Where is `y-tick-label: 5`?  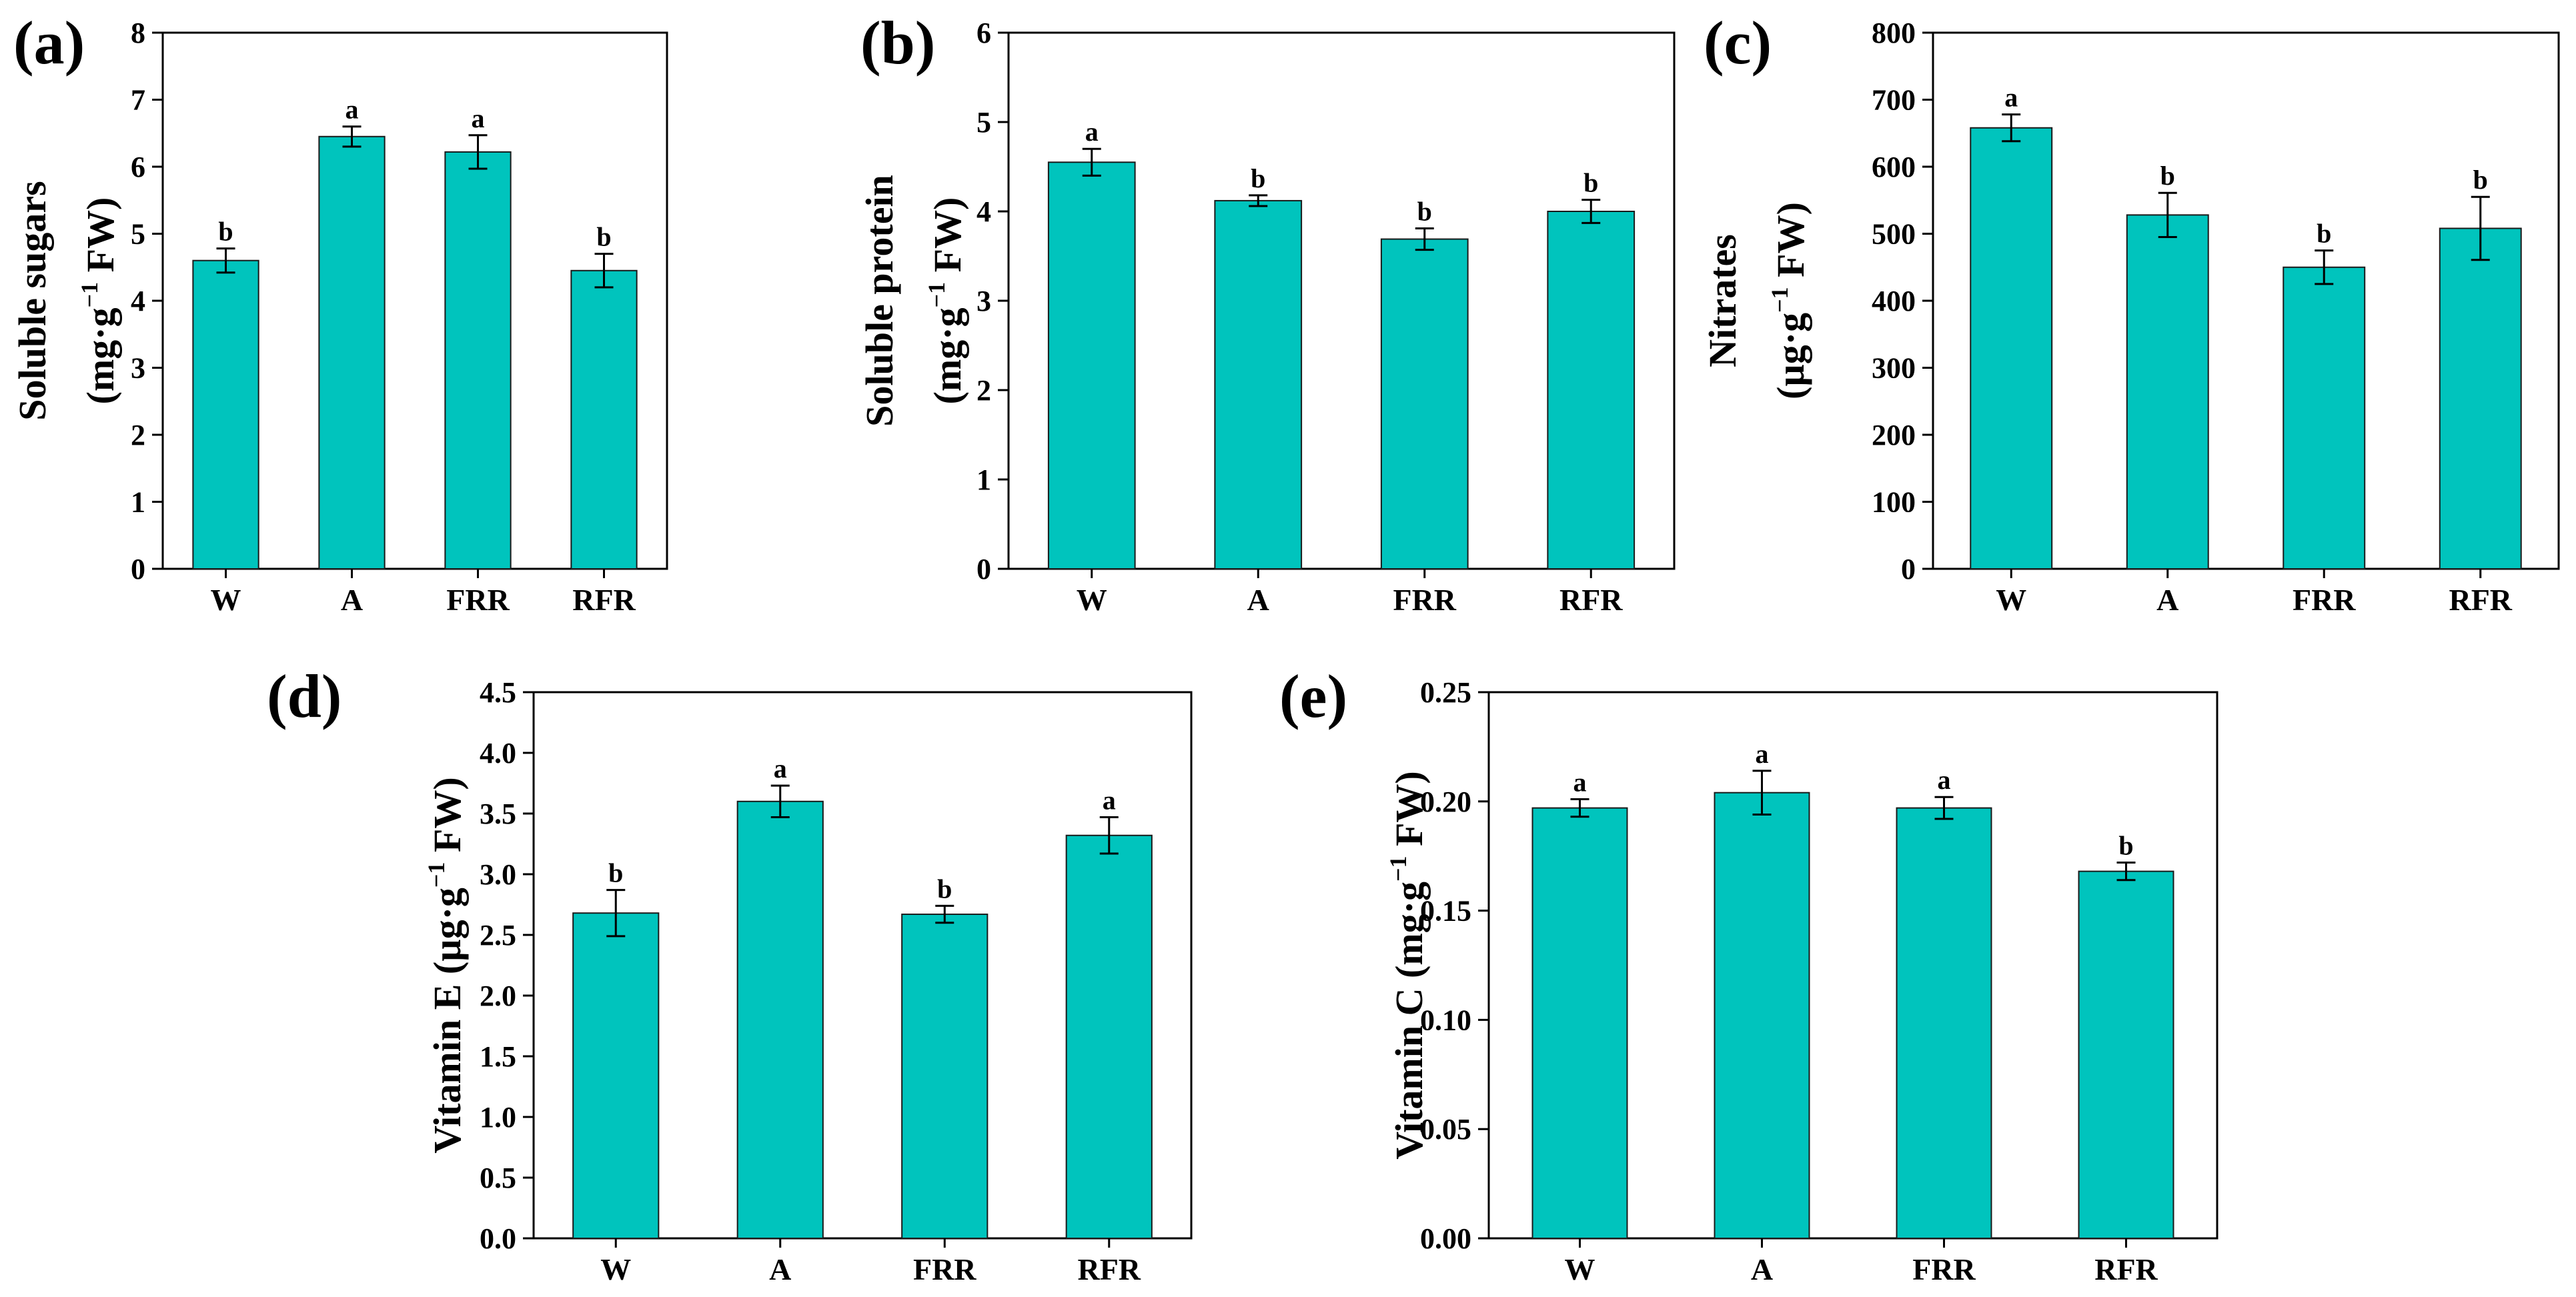 y-tick-label: 5 is located at coordinates (984, 123).